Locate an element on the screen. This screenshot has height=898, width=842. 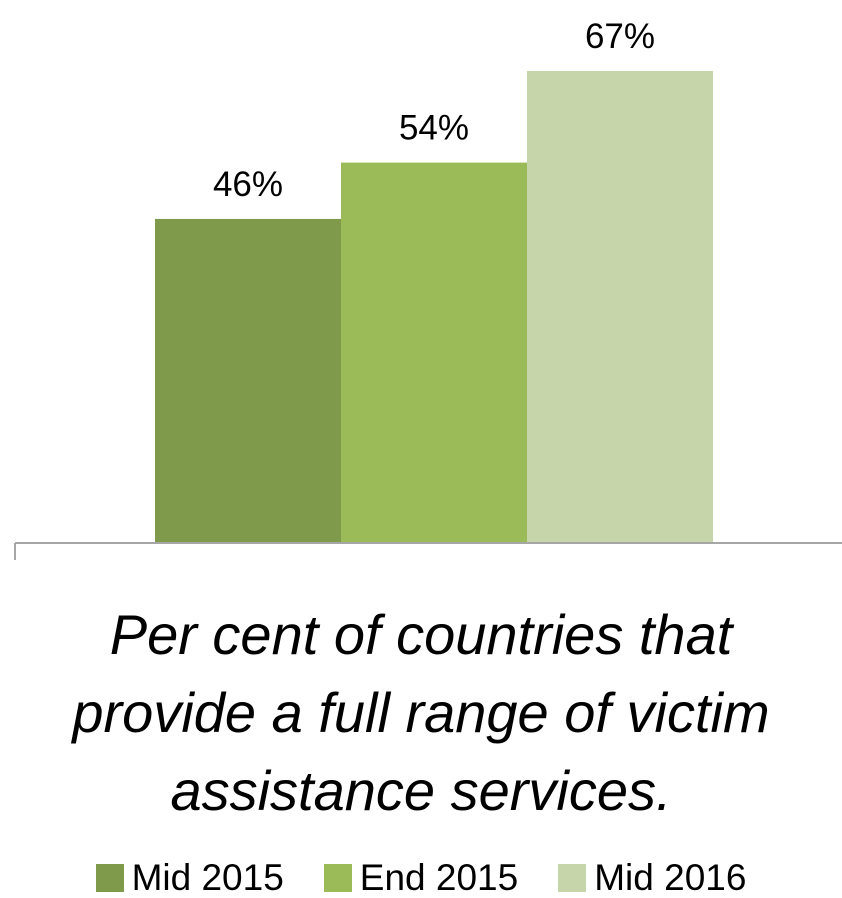
bar-mid-2016 is located at coordinates (620, 307).